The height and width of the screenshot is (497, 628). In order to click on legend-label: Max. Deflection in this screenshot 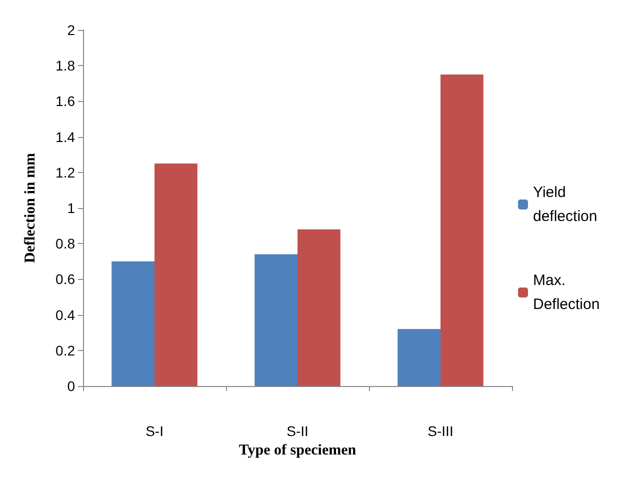, I will do `click(566, 292)`.